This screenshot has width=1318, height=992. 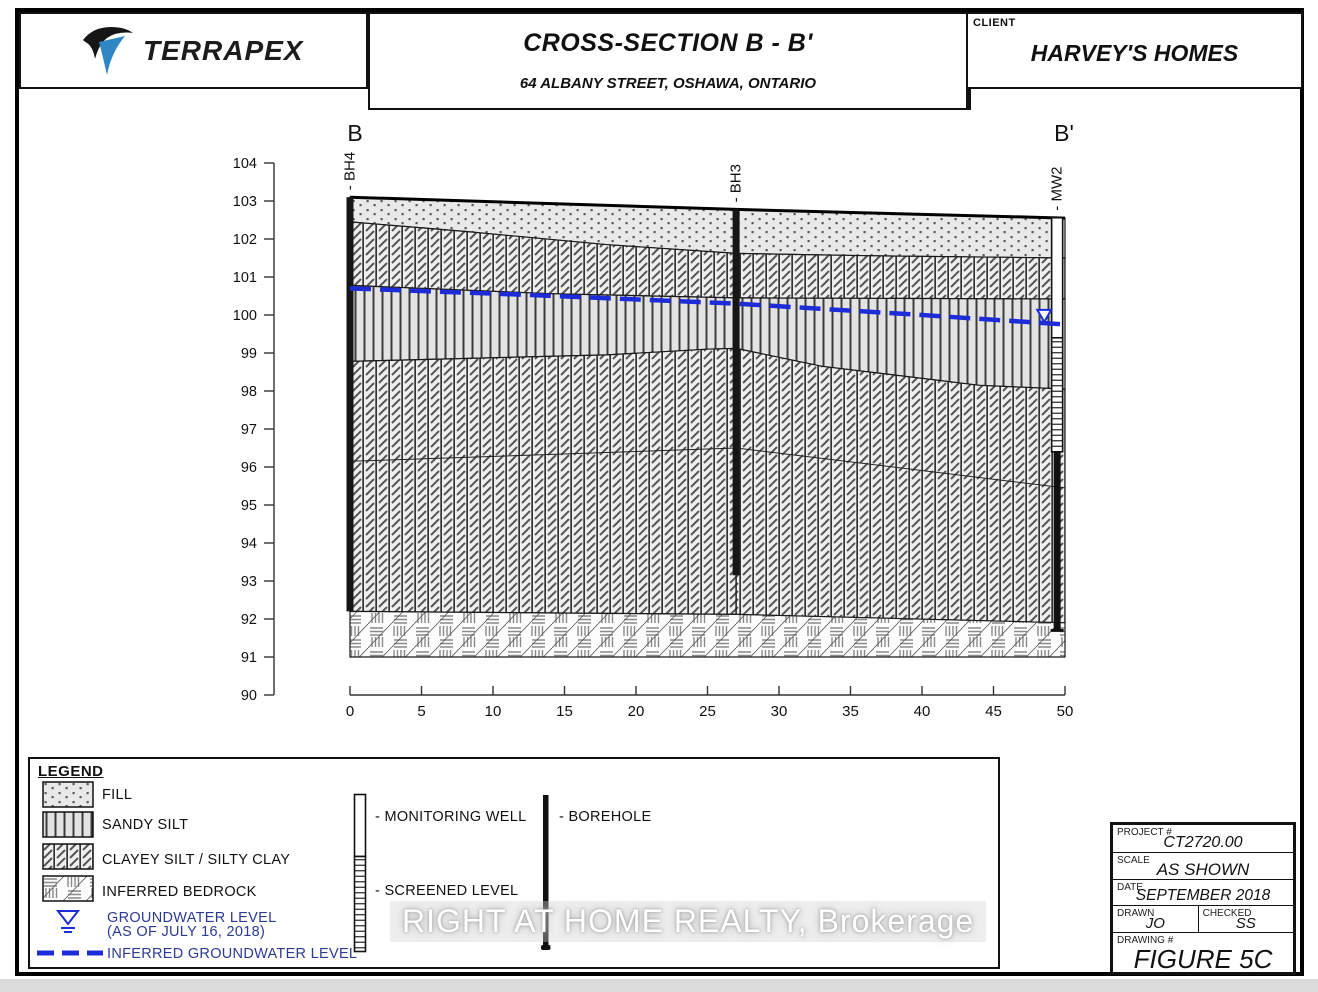 I want to click on drawing-number: FIGURE 5C, so click(x=1203, y=959).